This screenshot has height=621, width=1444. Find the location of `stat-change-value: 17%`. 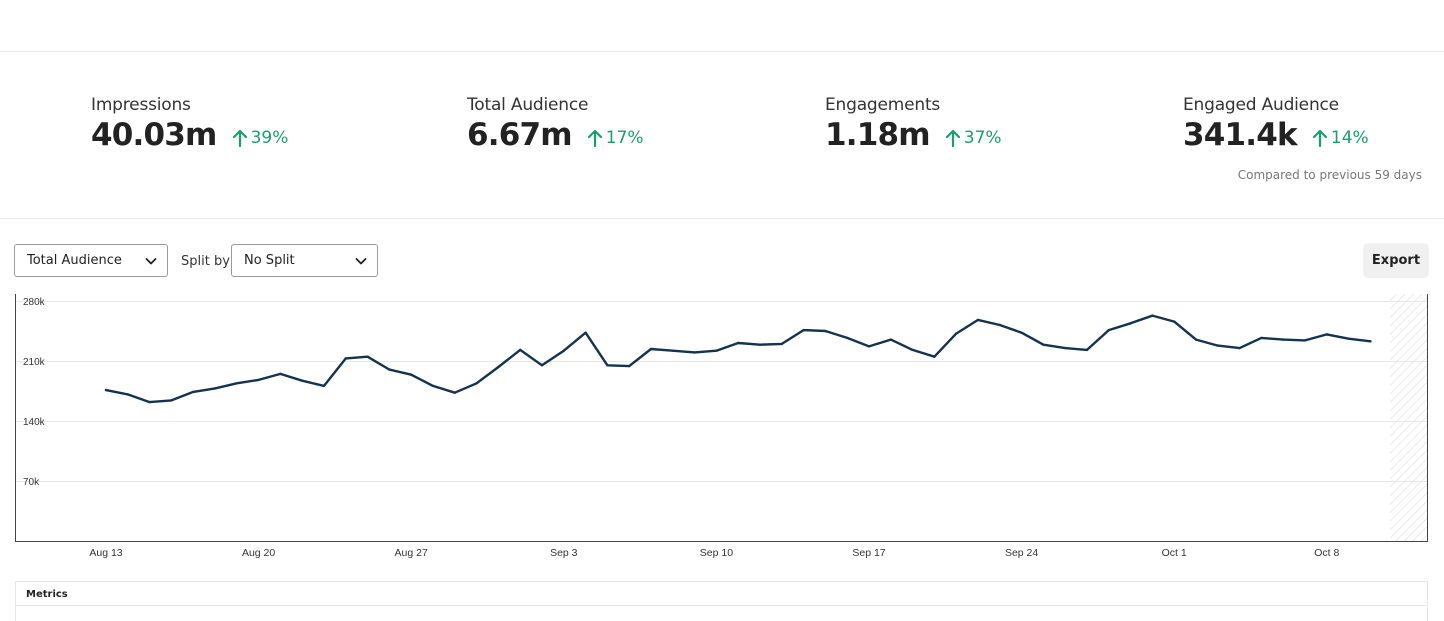

stat-change-value: 17% is located at coordinates (624, 137).